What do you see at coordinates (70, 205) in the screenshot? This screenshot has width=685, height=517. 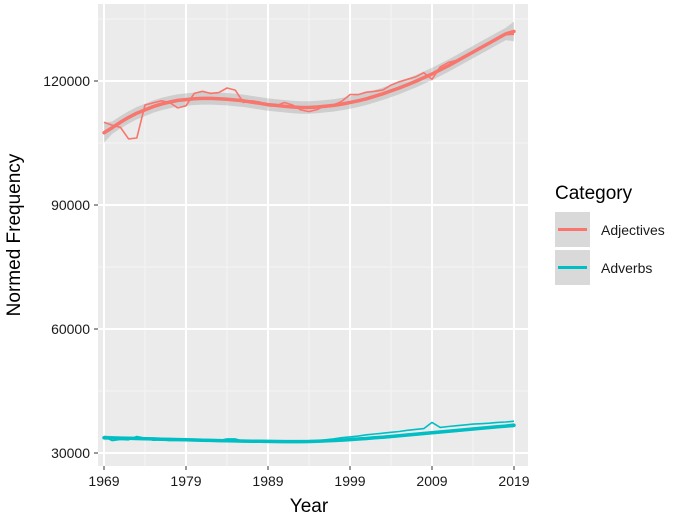 I see `y-tick-label: 90000` at bounding box center [70, 205].